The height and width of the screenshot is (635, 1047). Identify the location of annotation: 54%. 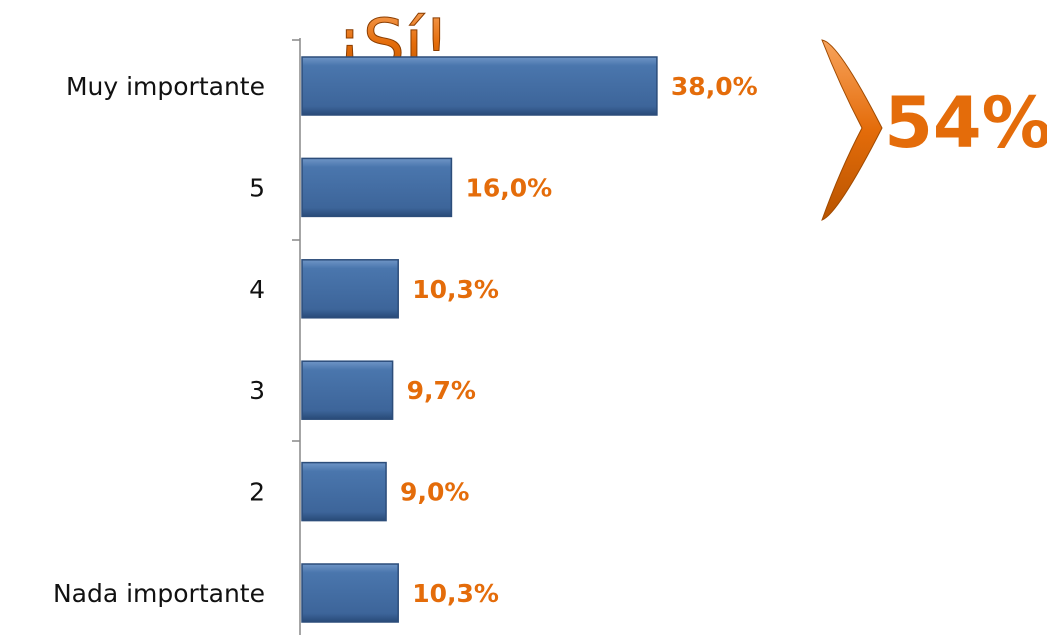
(965, 123).